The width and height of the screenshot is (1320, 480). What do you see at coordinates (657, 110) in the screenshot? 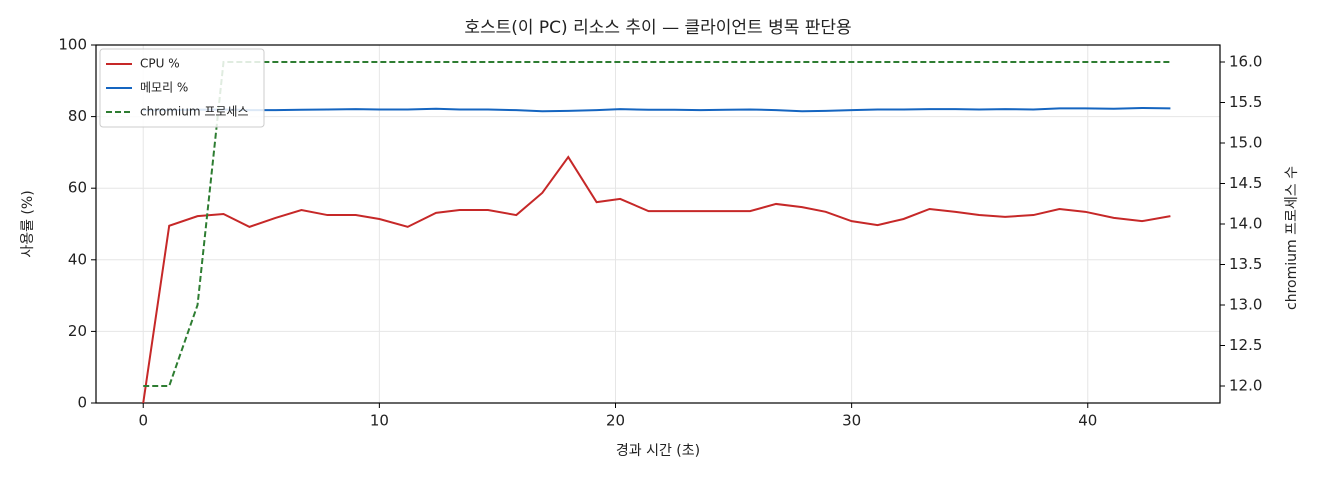
I see `series-line` at bounding box center [657, 110].